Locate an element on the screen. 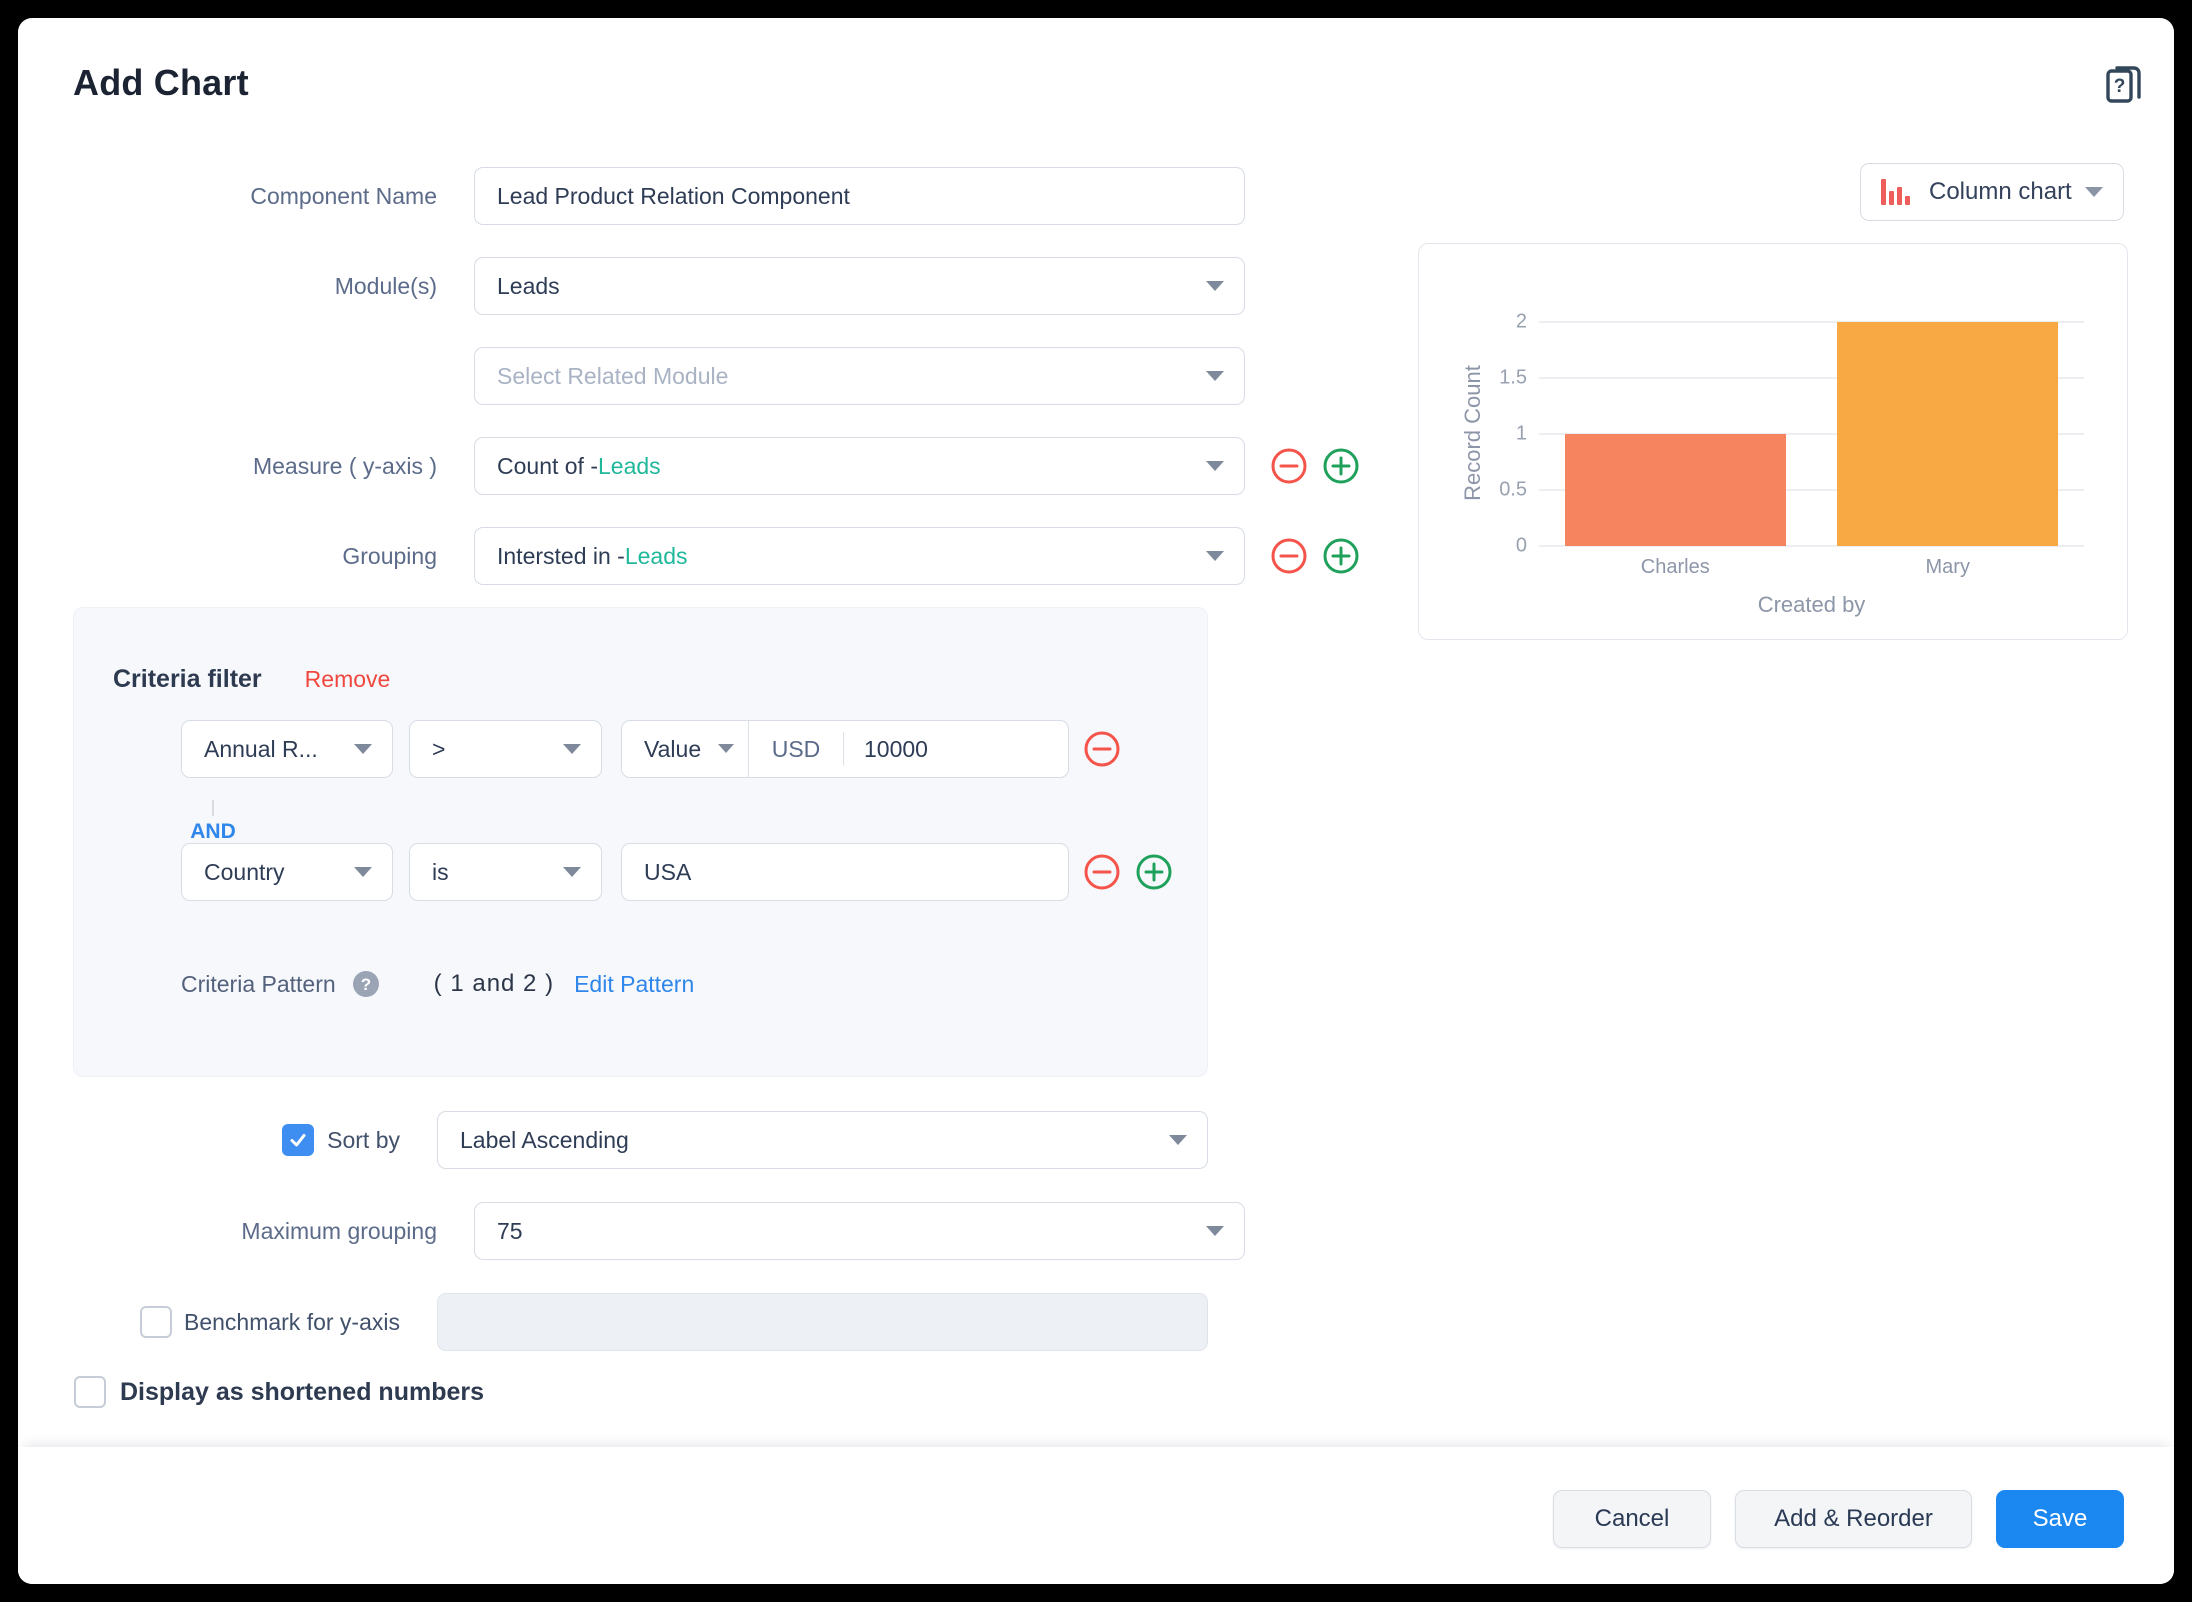  chart-bars is located at coordinates (1811, 434).